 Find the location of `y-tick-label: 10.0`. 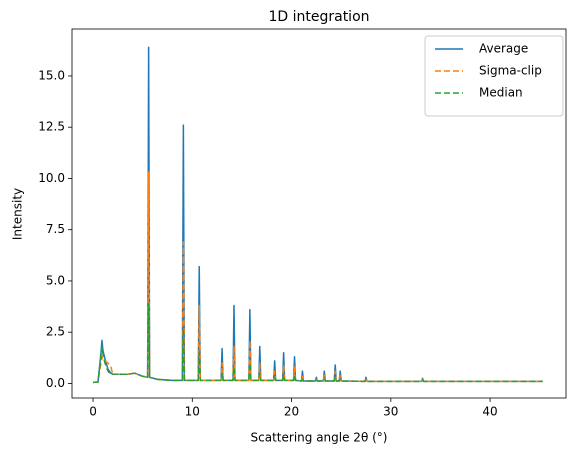

y-tick-label: 10.0 is located at coordinates (51, 178).